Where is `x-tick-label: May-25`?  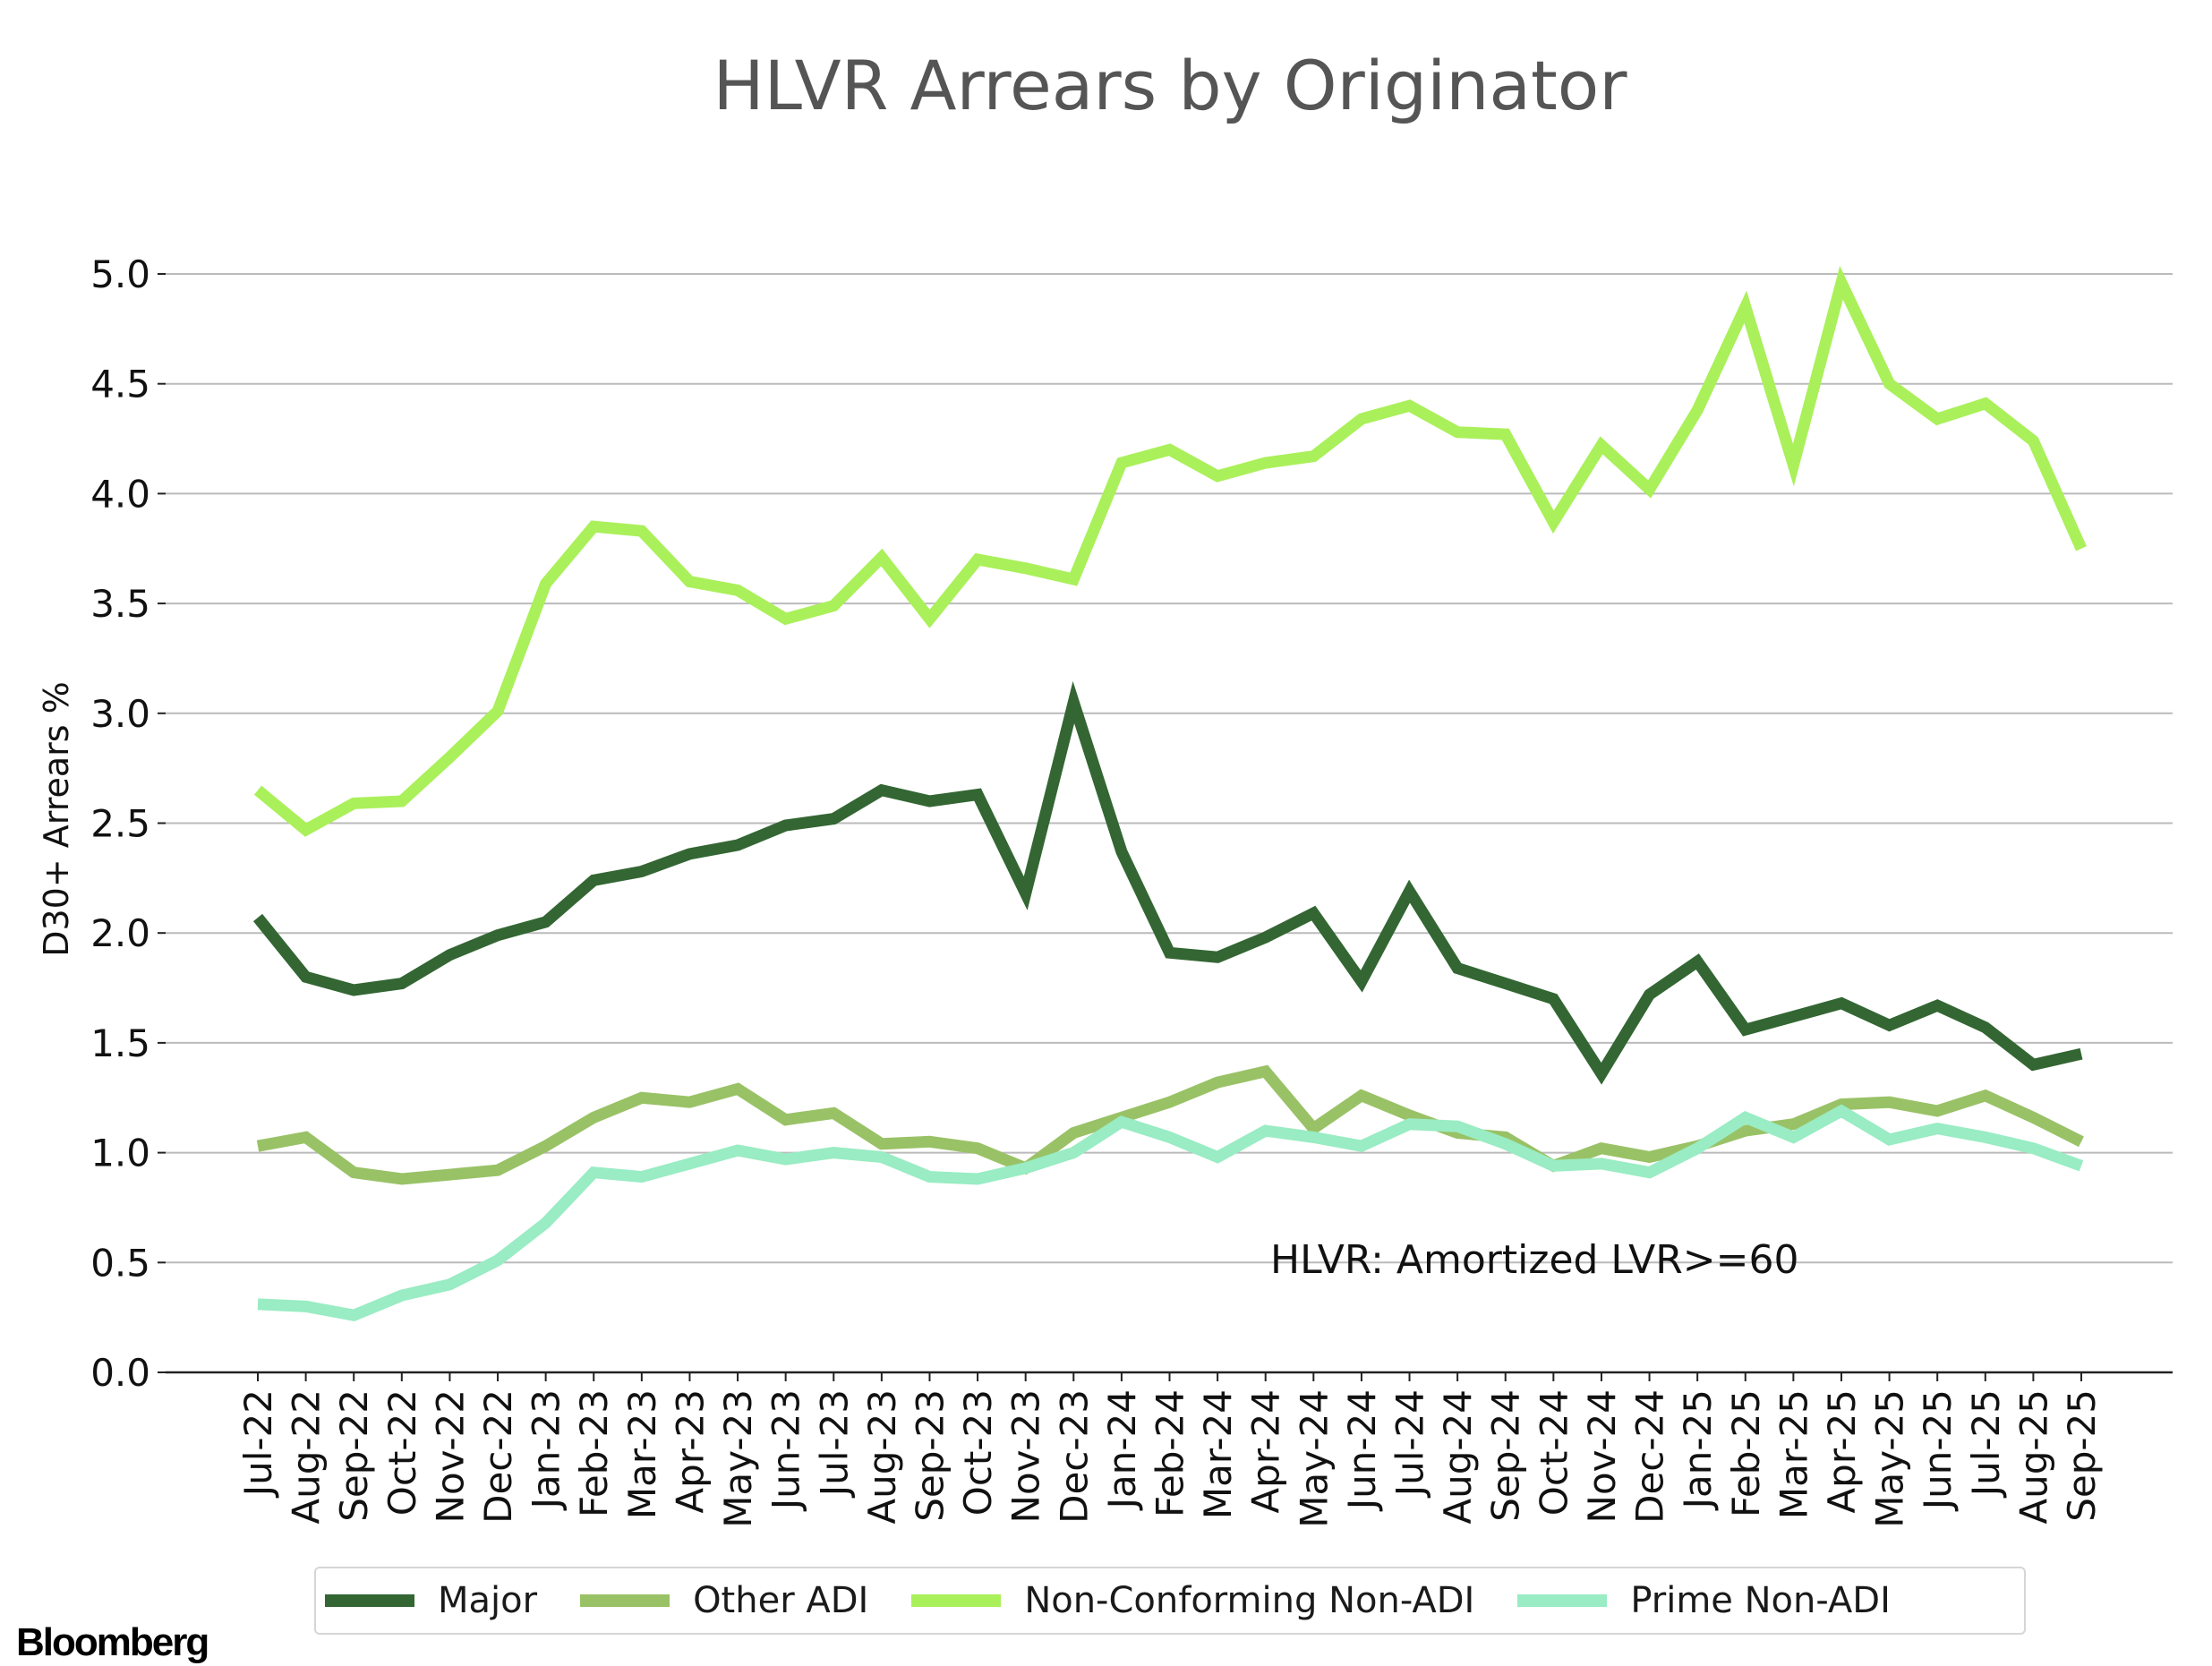 x-tick-label: May-25 is located at coordinates (1890, 1458).